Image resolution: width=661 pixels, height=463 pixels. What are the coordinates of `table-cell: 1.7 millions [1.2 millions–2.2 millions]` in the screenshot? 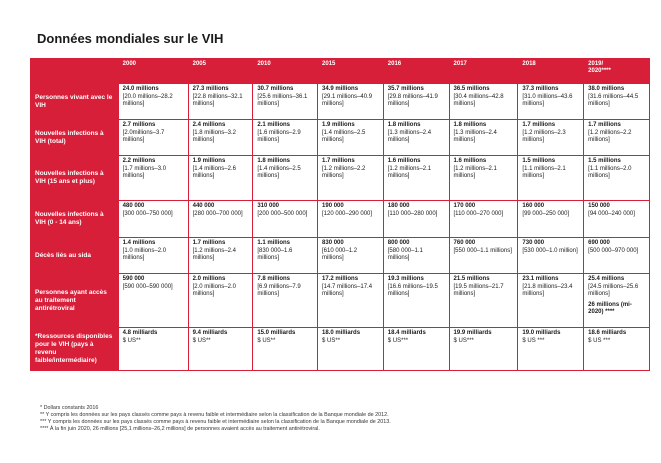 It's located at (616, 137).